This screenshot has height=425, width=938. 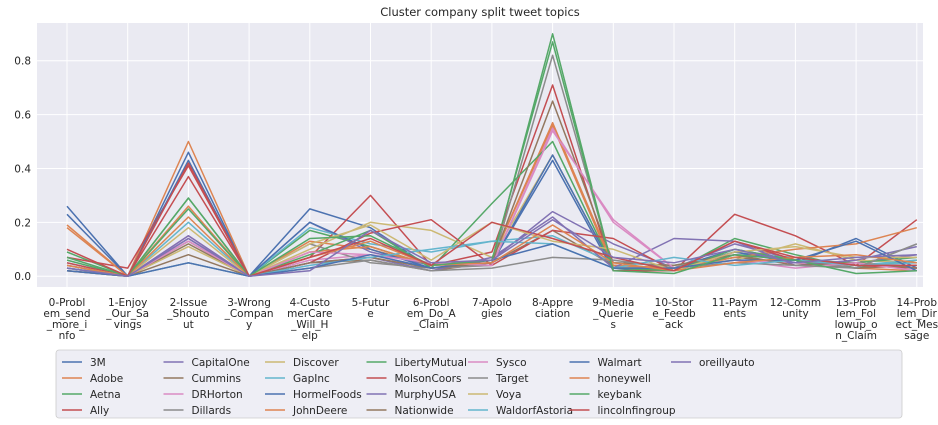 What do you see at coordinates (22, 116) in the screenshot?
I see `y-tick-label: 0.6` at bounding box center [22, 116].